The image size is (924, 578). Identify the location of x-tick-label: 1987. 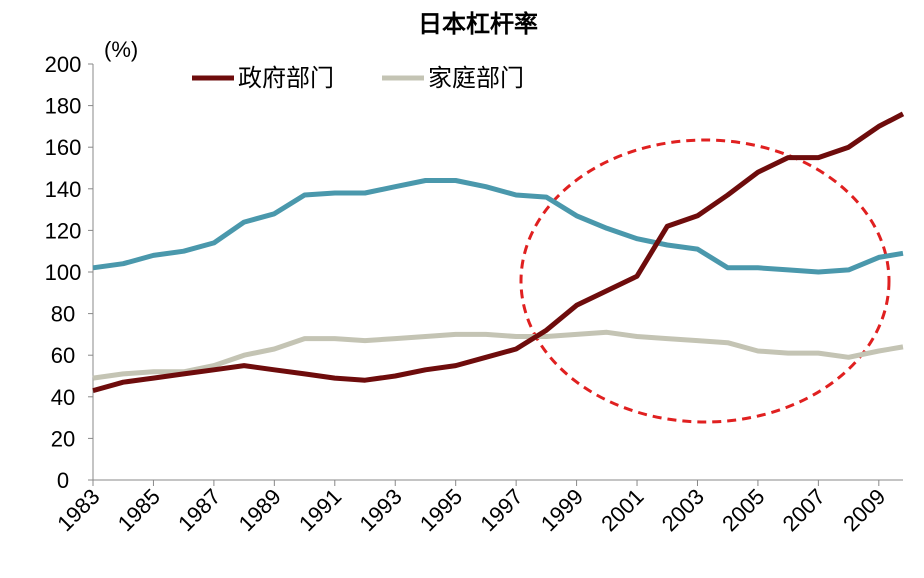
(199, 510).